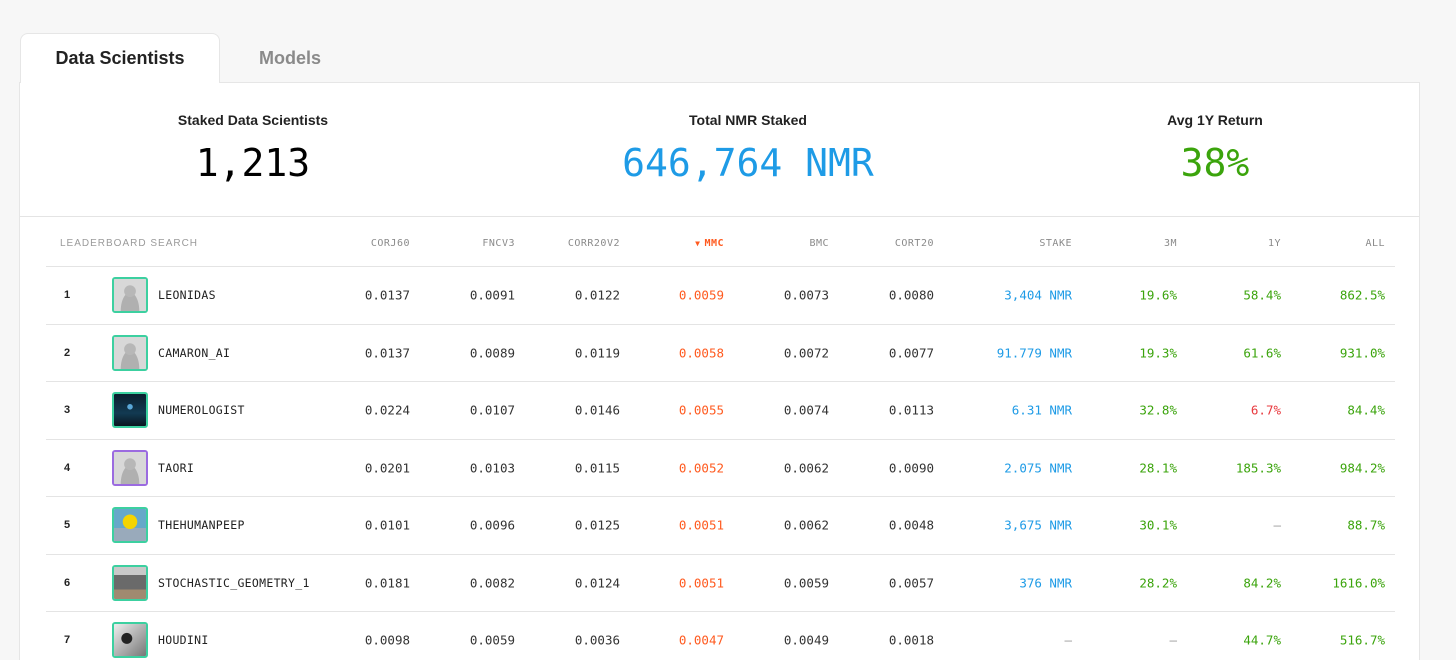  What do you see at coordinates (1215, 120) in the screenshot?
I see `stat-label: Avg 1Y Return` at bounding box center [1215, 120].